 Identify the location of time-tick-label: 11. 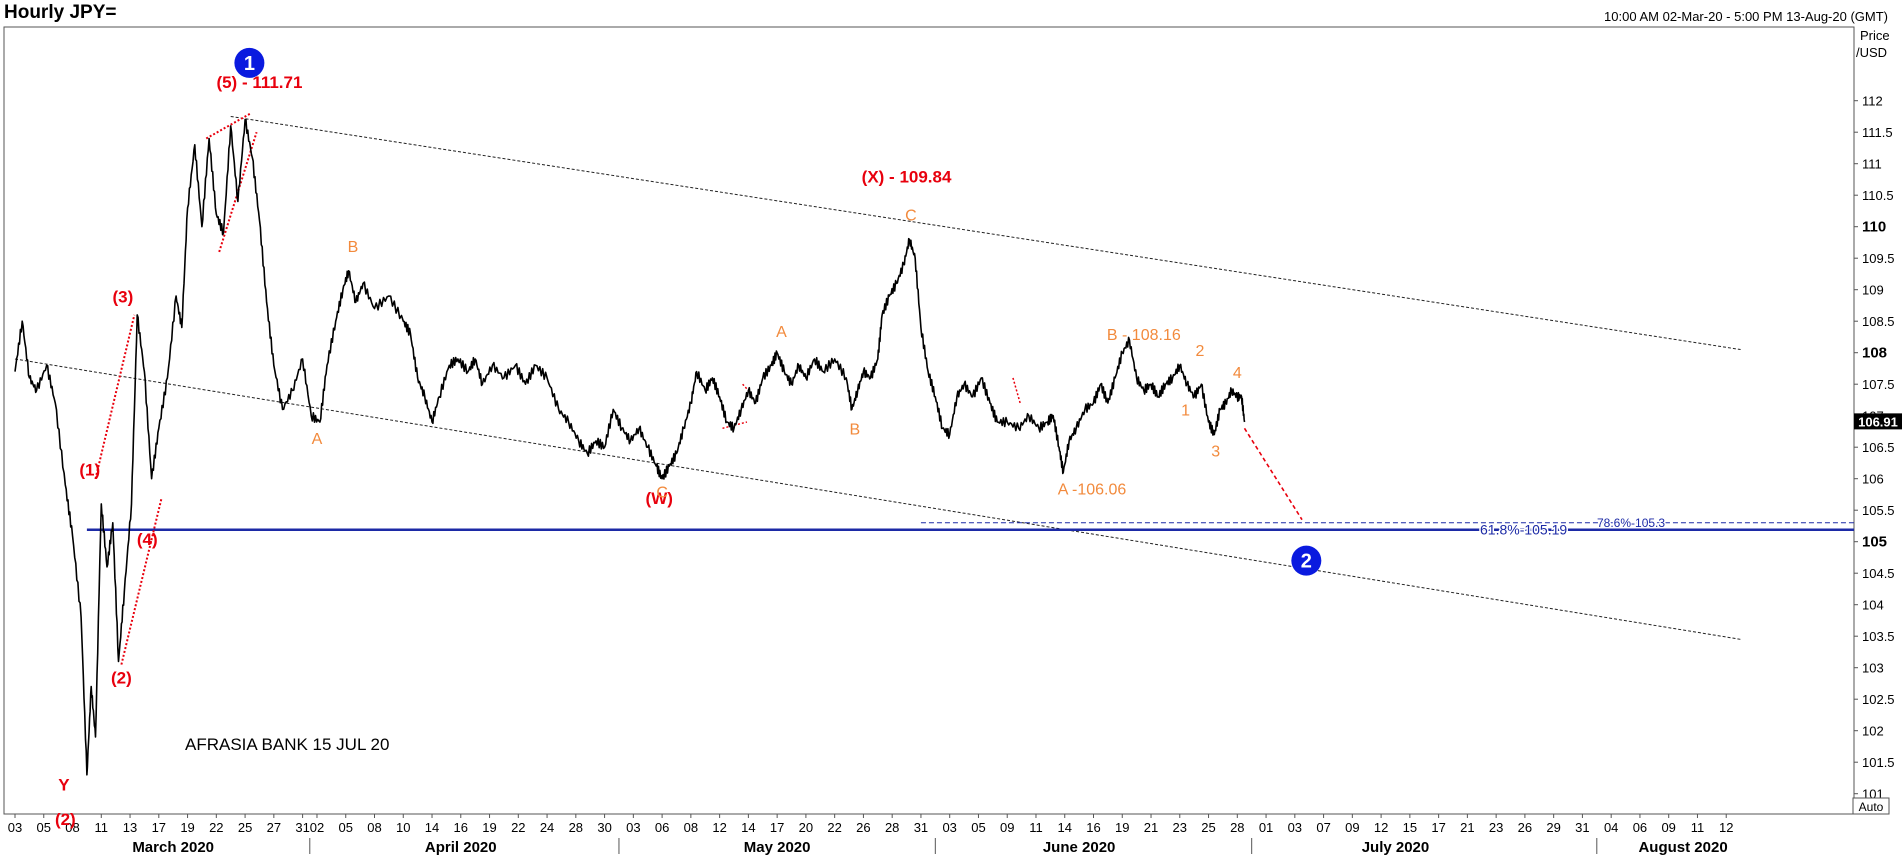
(1036, 827).